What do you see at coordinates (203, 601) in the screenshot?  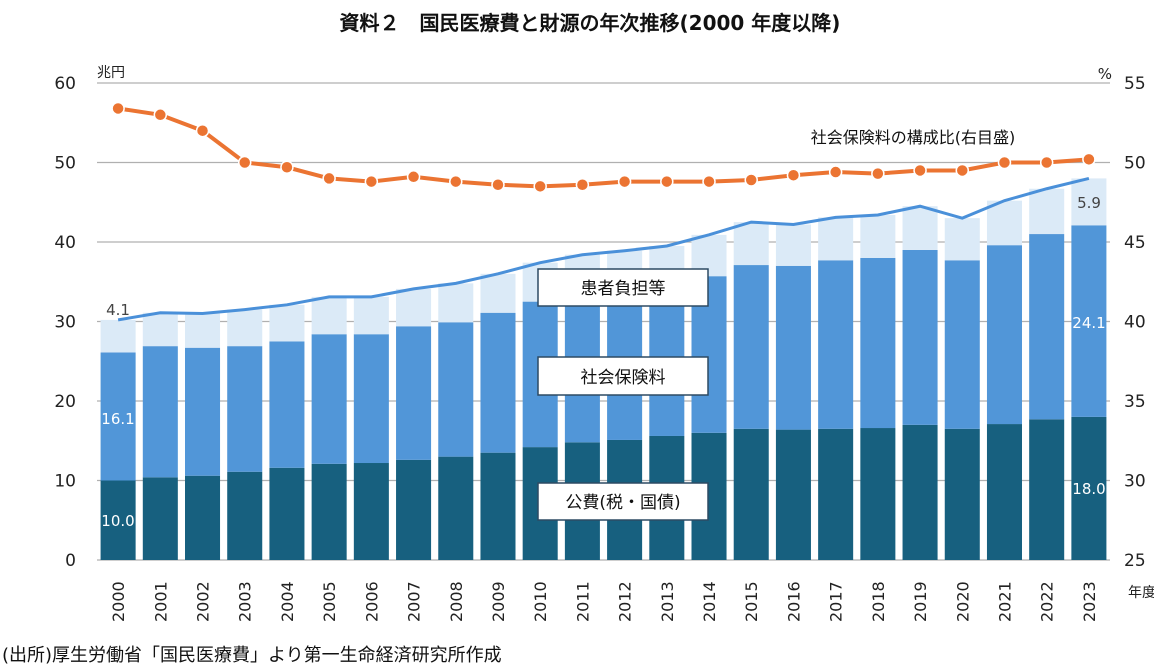 I see `x-tick-label: 2002` at bounding box center [203, 601].